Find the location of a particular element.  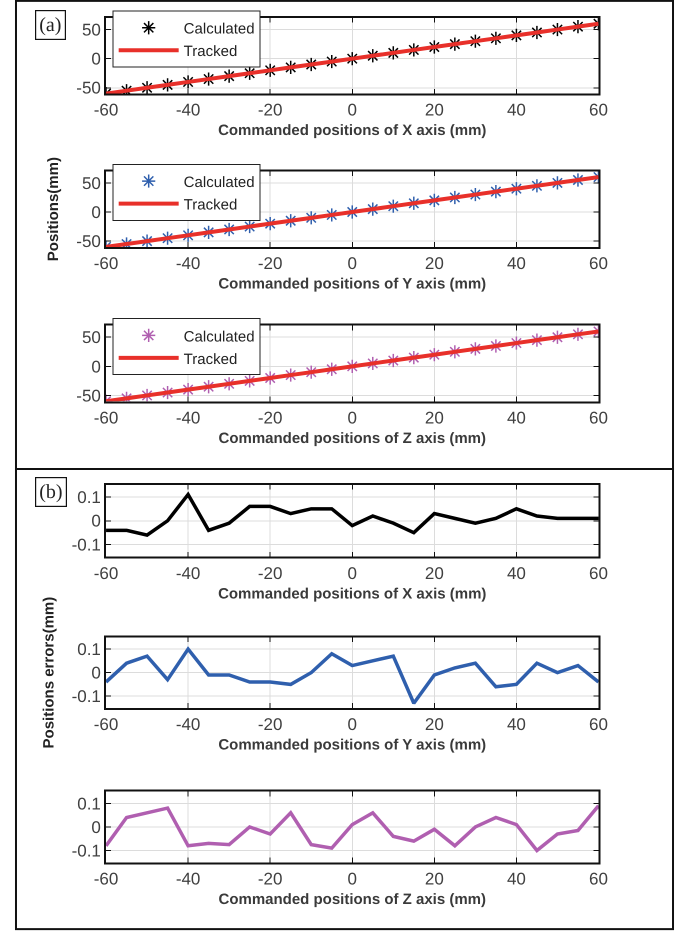

text: (b) is located at coordinates (51, 492).